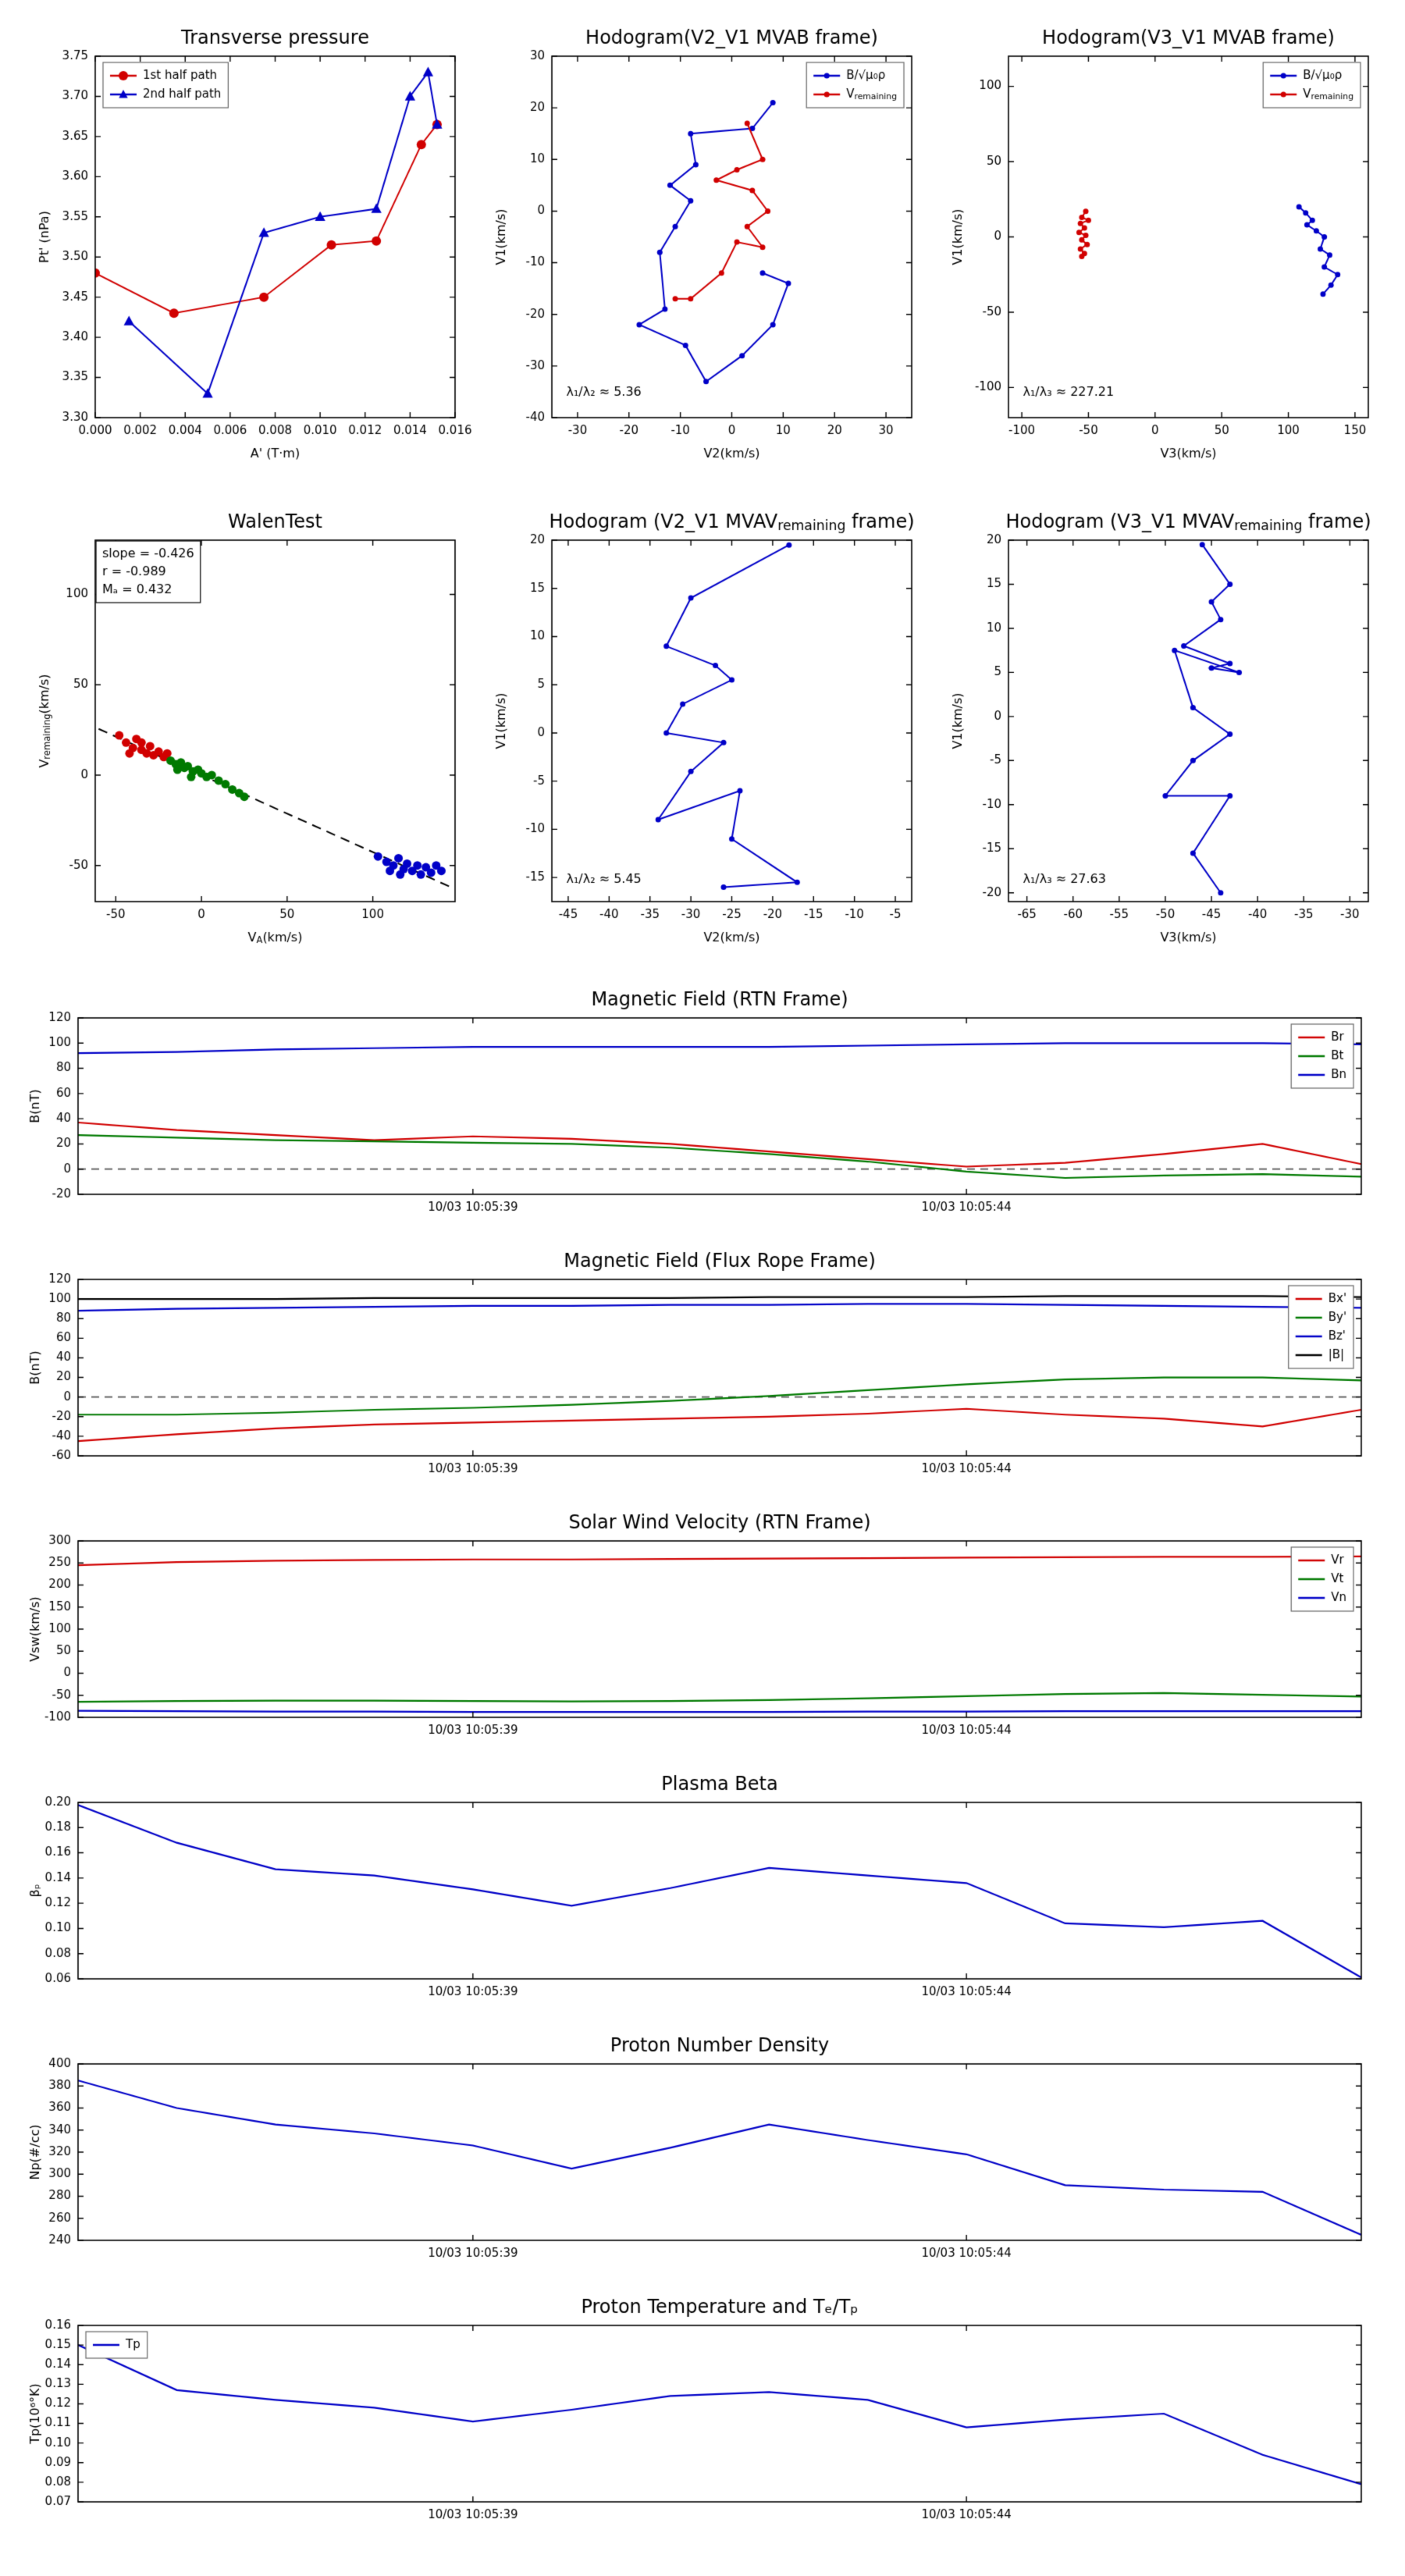  What do you see at coordinates (703, 2154) in the screenshot?
I see `chart-proton-number-density` at bounding box center [703, 2154].